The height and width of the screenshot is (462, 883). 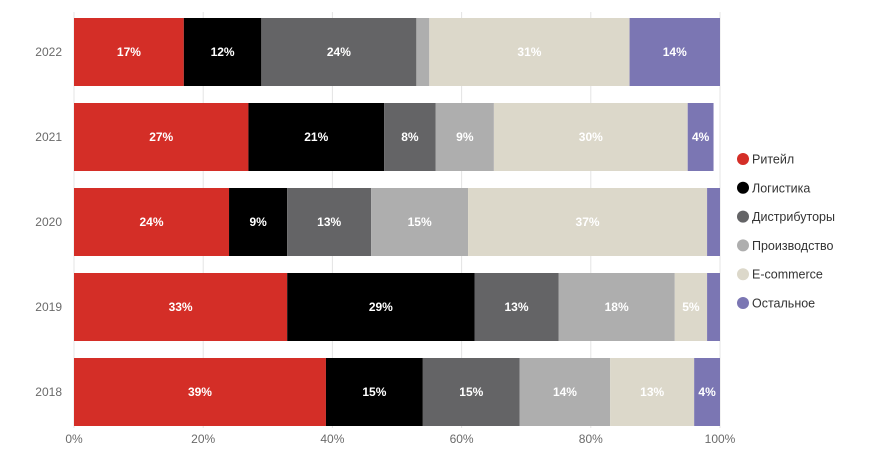 I want to click on data-label: 27%, so click(x=161, y=137).